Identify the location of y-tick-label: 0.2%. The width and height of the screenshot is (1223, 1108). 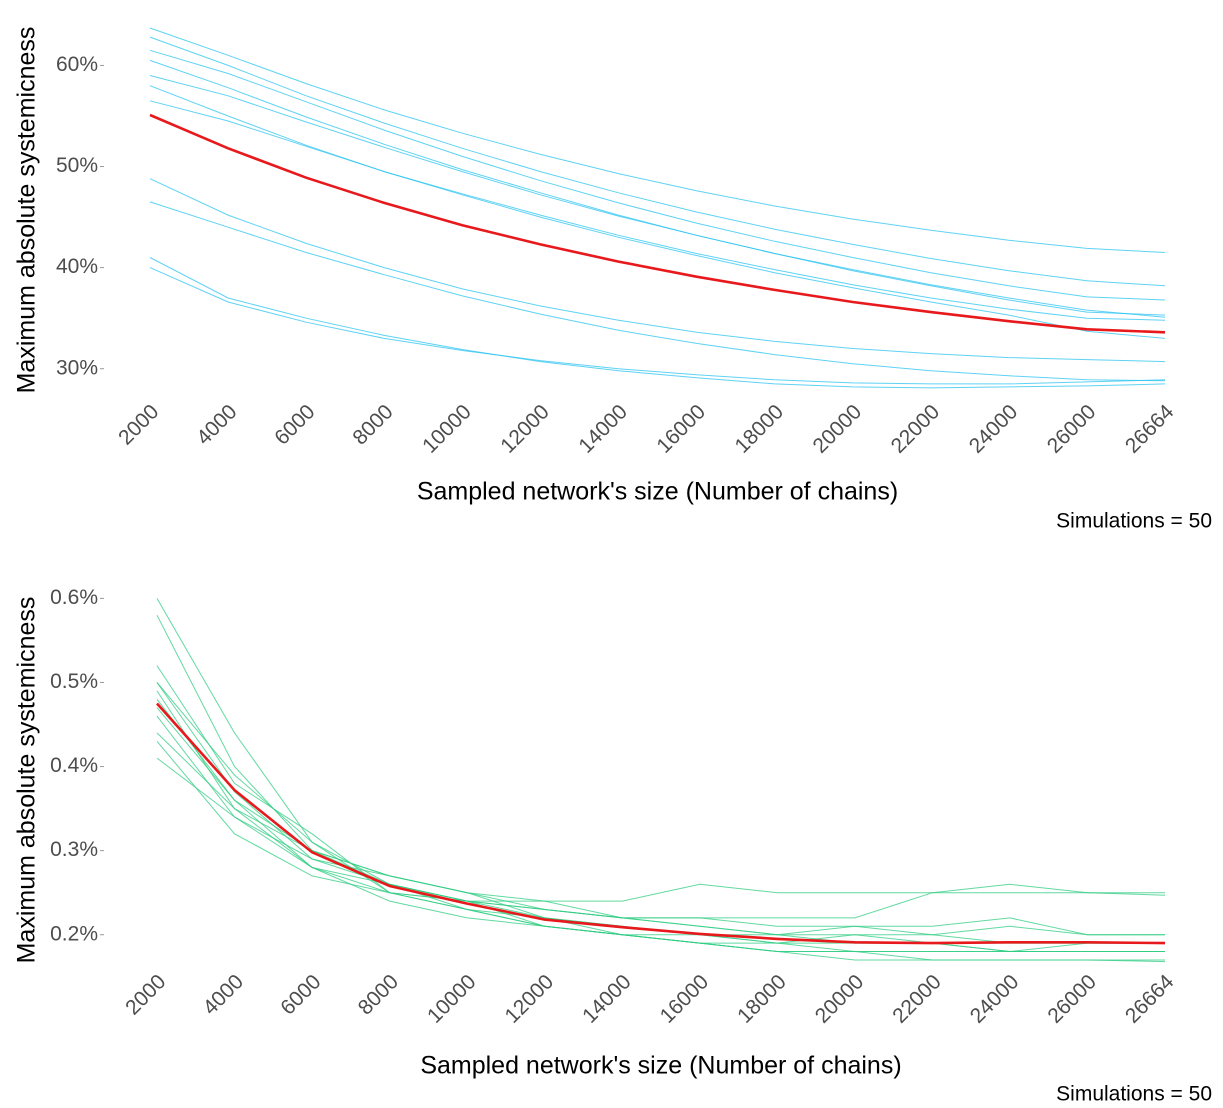
(74, 933).